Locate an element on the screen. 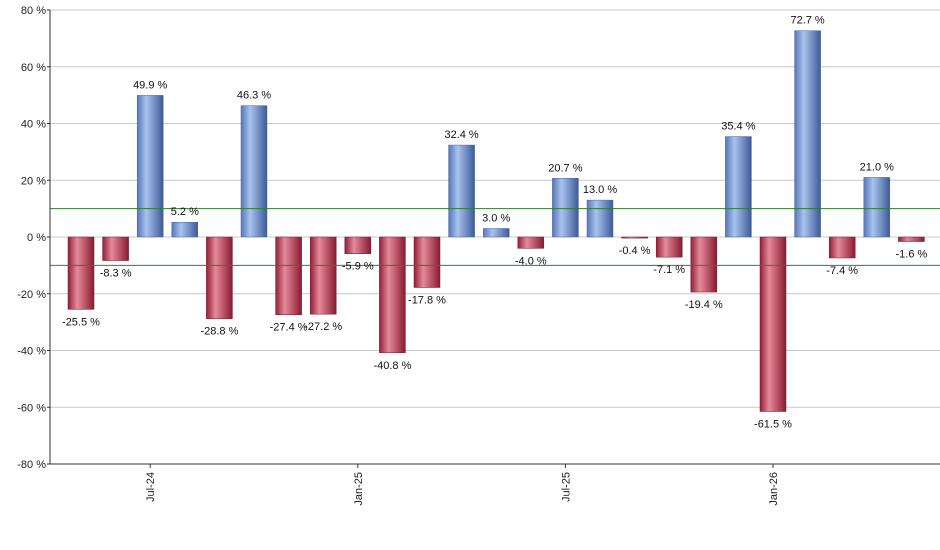 This screenshot has height=550, width=940. bar-data-label: 21.0 % is located at coordinates (877, 167).